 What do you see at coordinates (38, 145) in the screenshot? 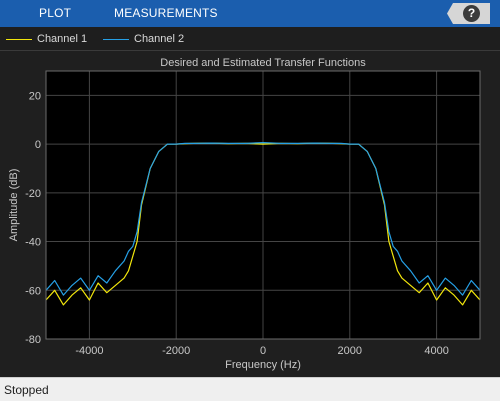
I see `y-tick-label: 0` at bounding box center [38, 145].